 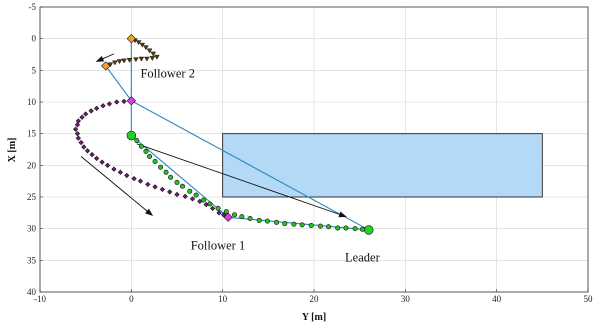 I want to click on y-tick-label: 10, so click(x=32, y=102).